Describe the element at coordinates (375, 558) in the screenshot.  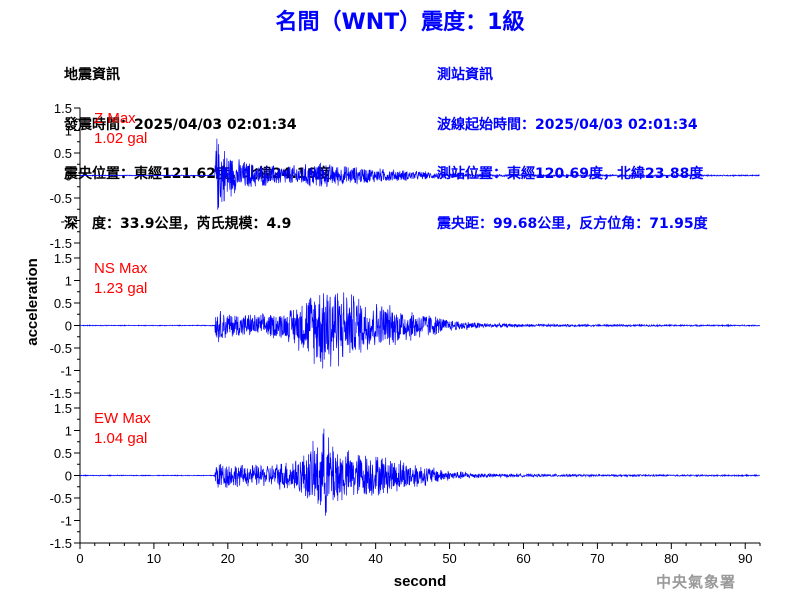
I see `x-tick-label: 40` at that location.